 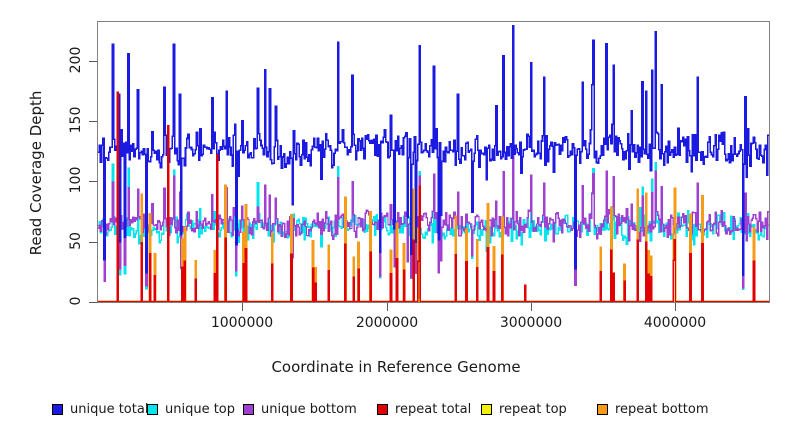 What do you see at coordinates (76, 120) in the screenshot?
I see `y-tick-label: 150` at bounding box center [76, 120].